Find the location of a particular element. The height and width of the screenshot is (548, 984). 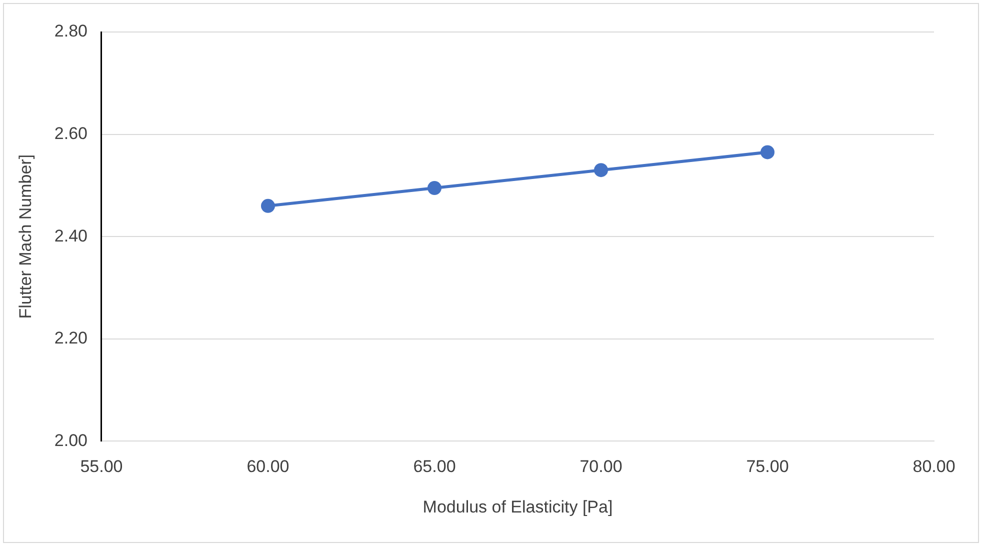

x-tick-label: 70.00 is located at coordinates (601, 466).